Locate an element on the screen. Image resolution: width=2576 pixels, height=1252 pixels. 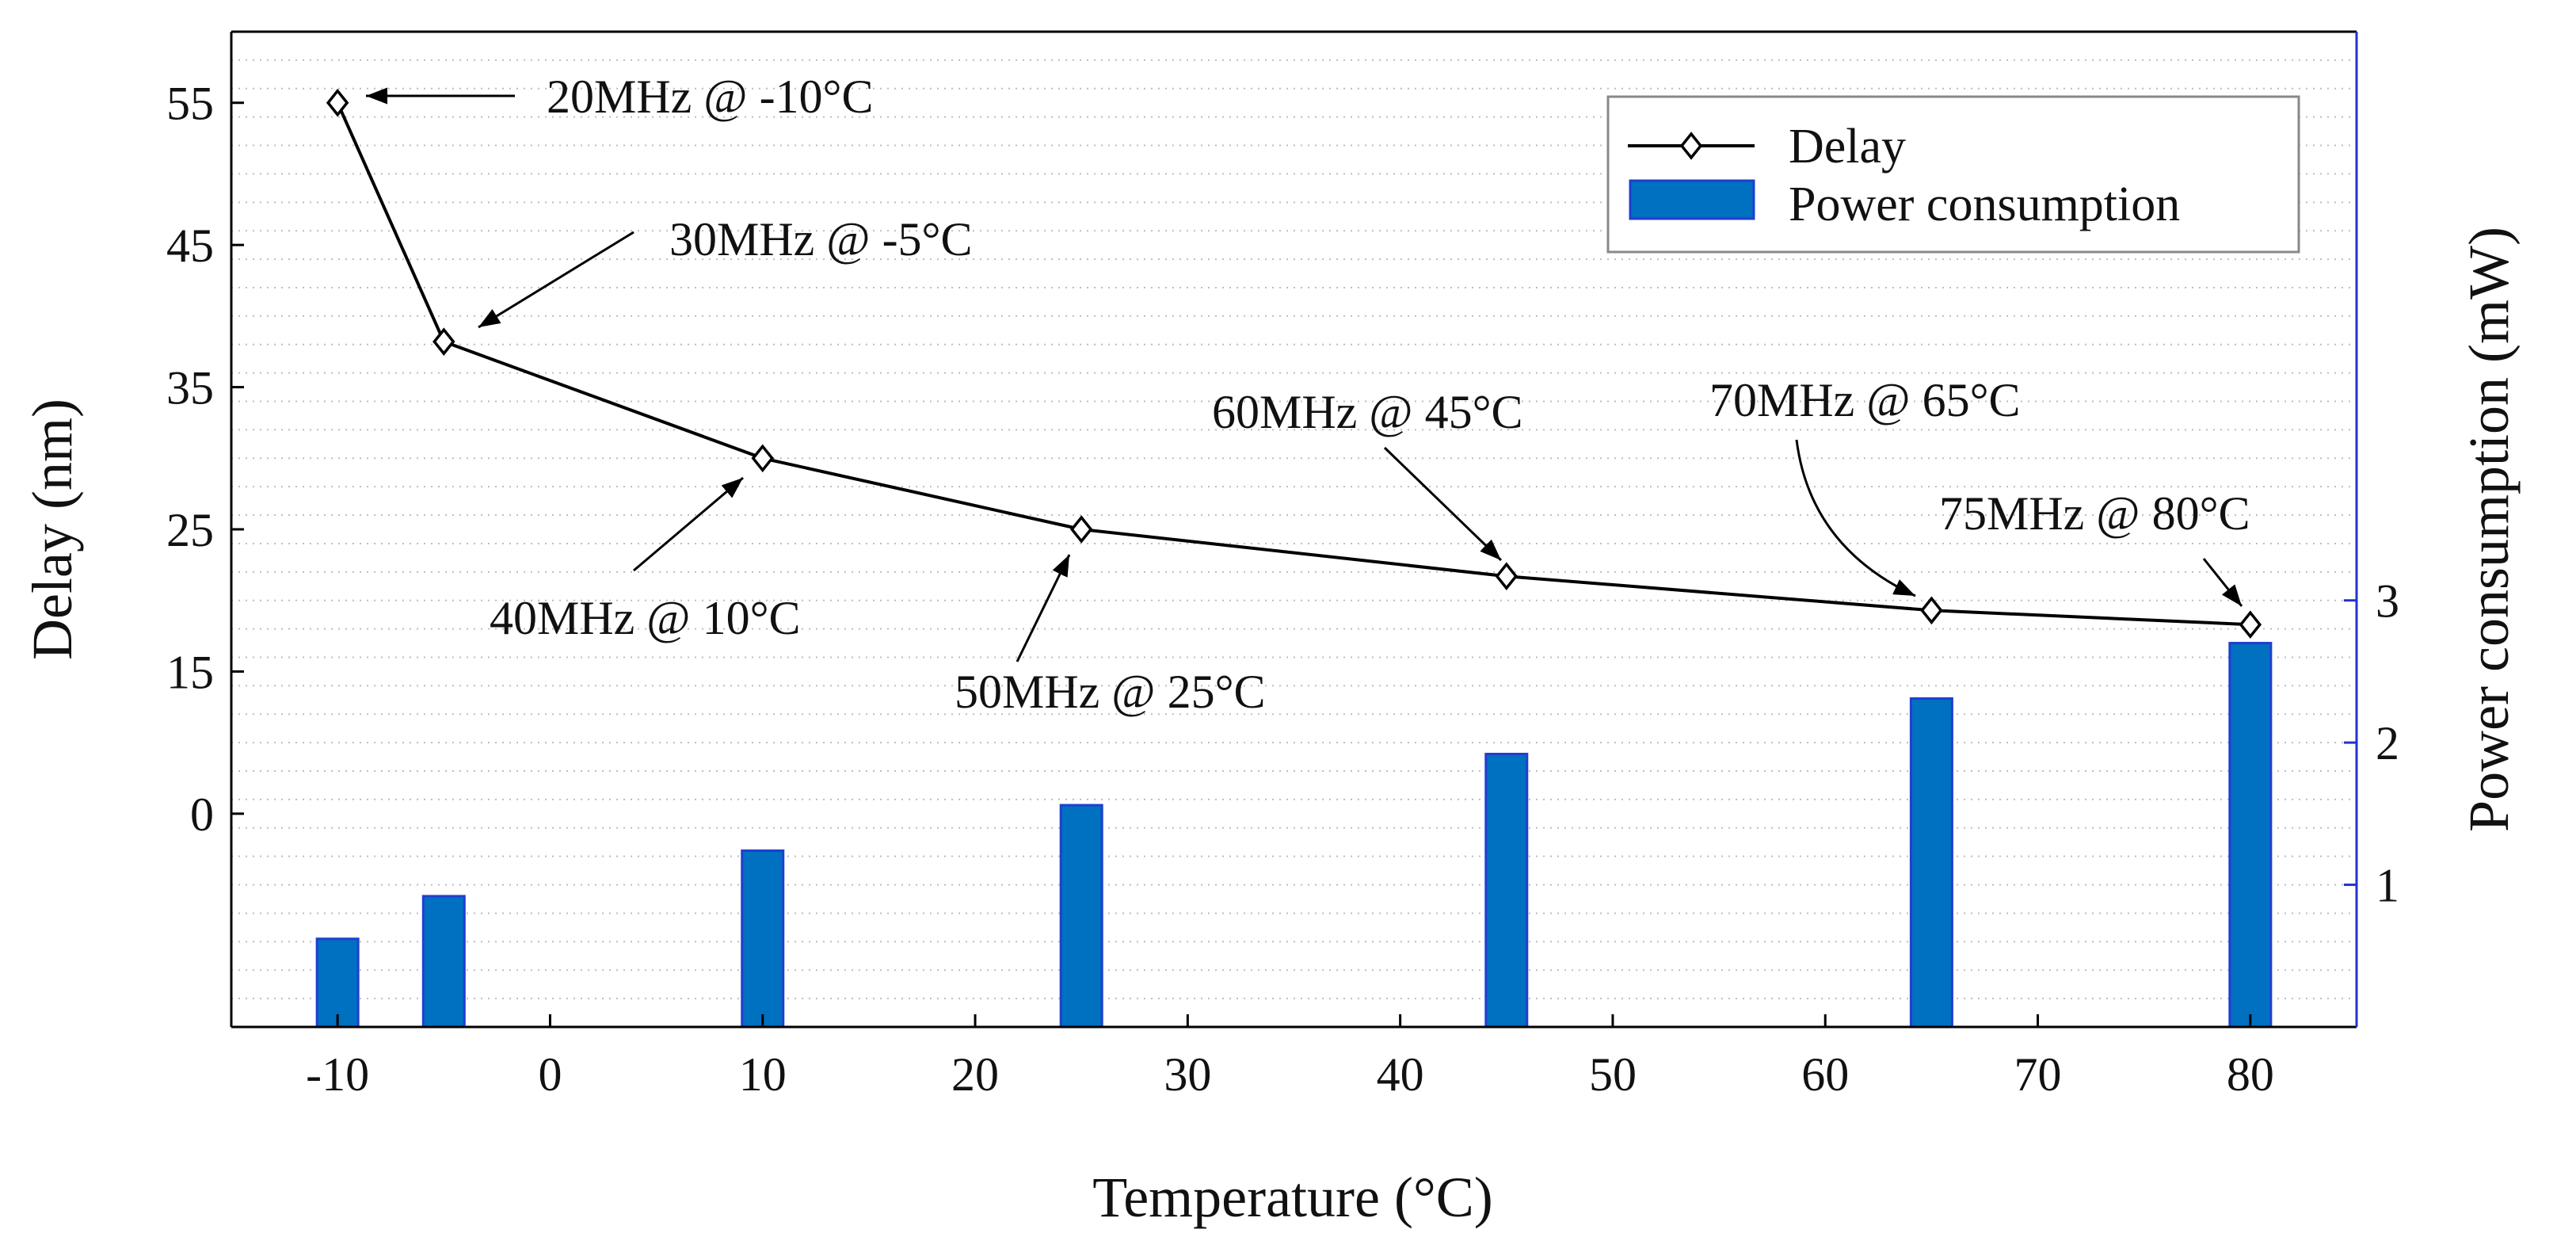
annotation-label: 60MHz @ 45°C is located at coordinates (1368, 412).